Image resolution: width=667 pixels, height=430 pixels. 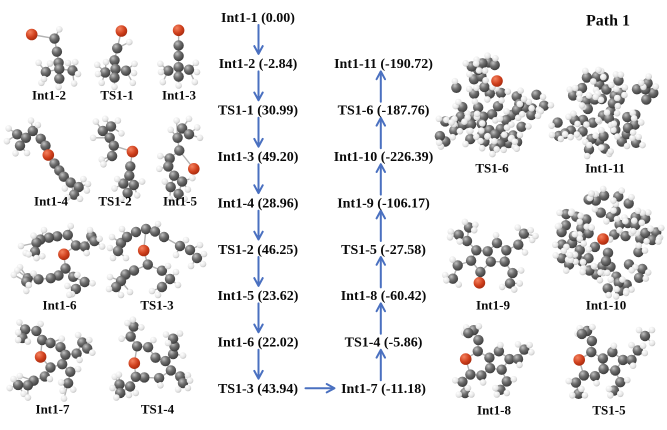 I want to click on svg-text: Int1-8 (-60.42), so click(x=384, y=296).